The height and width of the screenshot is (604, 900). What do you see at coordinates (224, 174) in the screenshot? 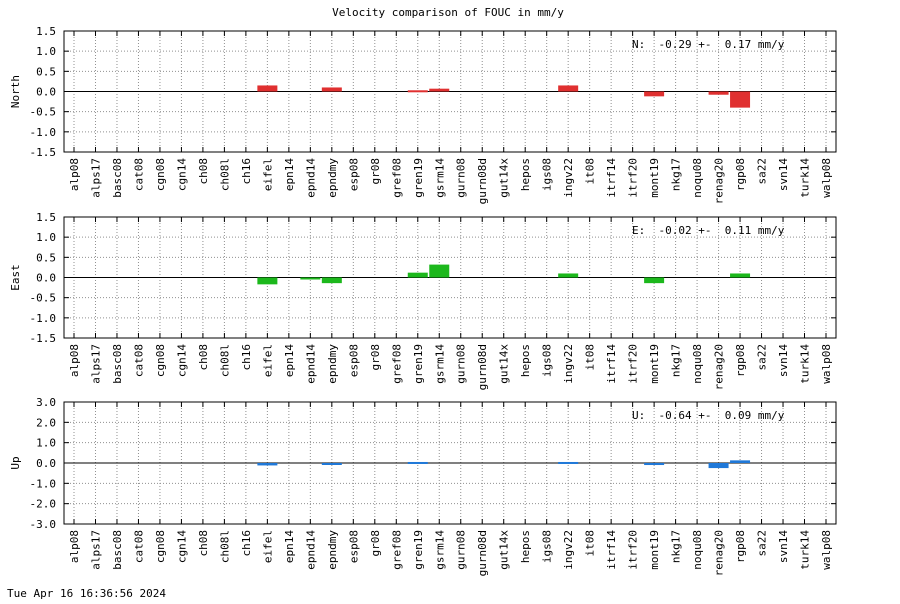
I see `x-tick-label: ch08l` at bounding box center [224, 174].